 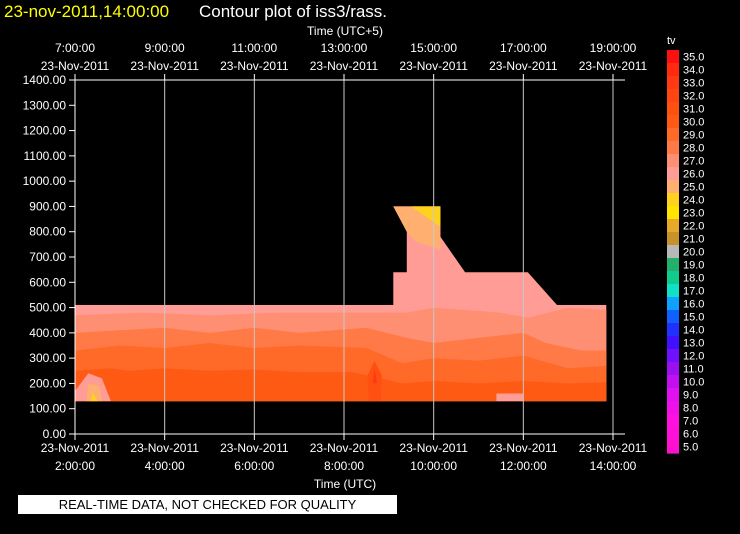 I want to click on top-tick-time: 7:00:00, so click(x=75, y=48).